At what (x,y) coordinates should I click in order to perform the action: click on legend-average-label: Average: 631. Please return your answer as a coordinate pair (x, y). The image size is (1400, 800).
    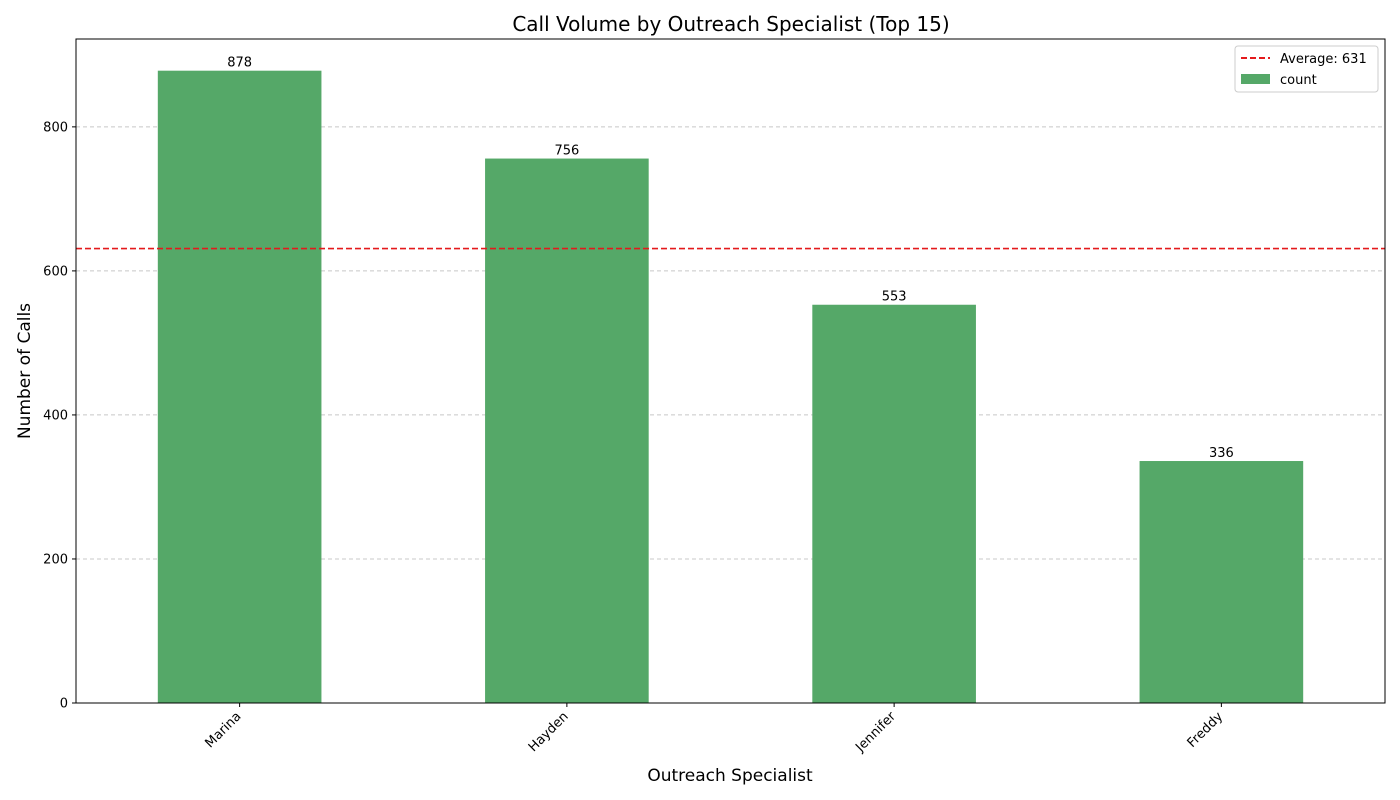
    Looking at the image, I should click on (1323, 59).